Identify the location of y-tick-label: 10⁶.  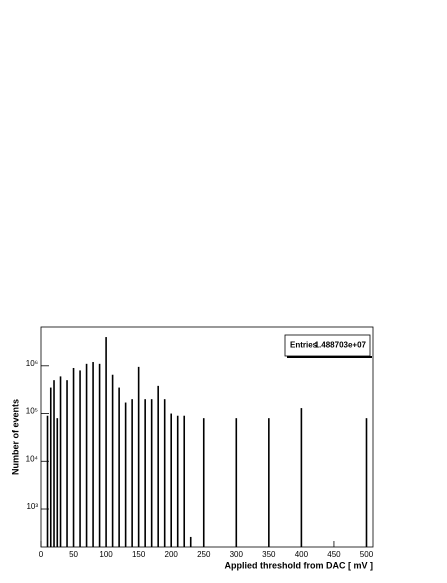
(32, 363).